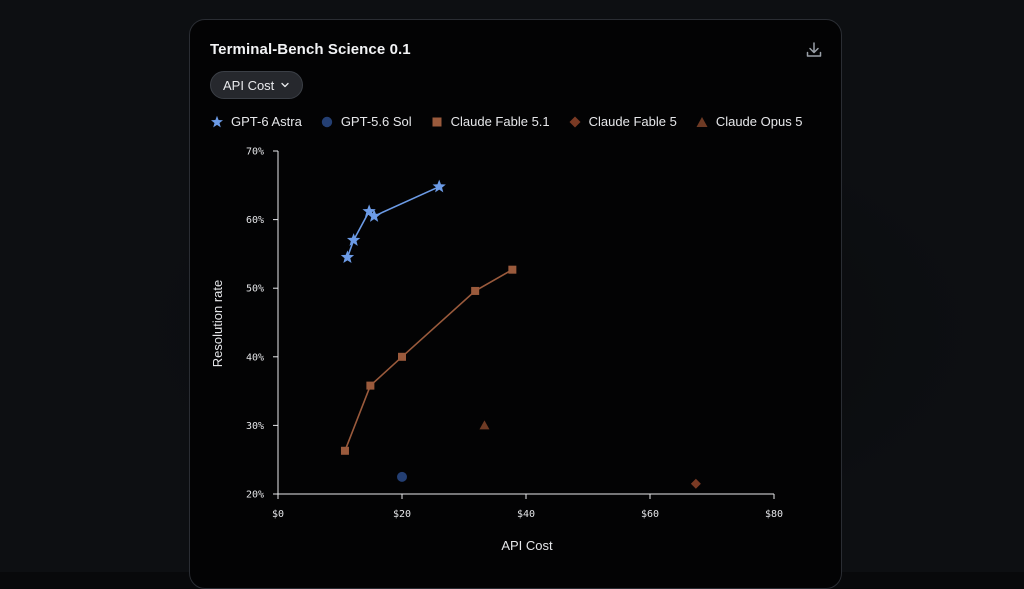  I want to click on y-tick-label: 50%, so click(255, 289).